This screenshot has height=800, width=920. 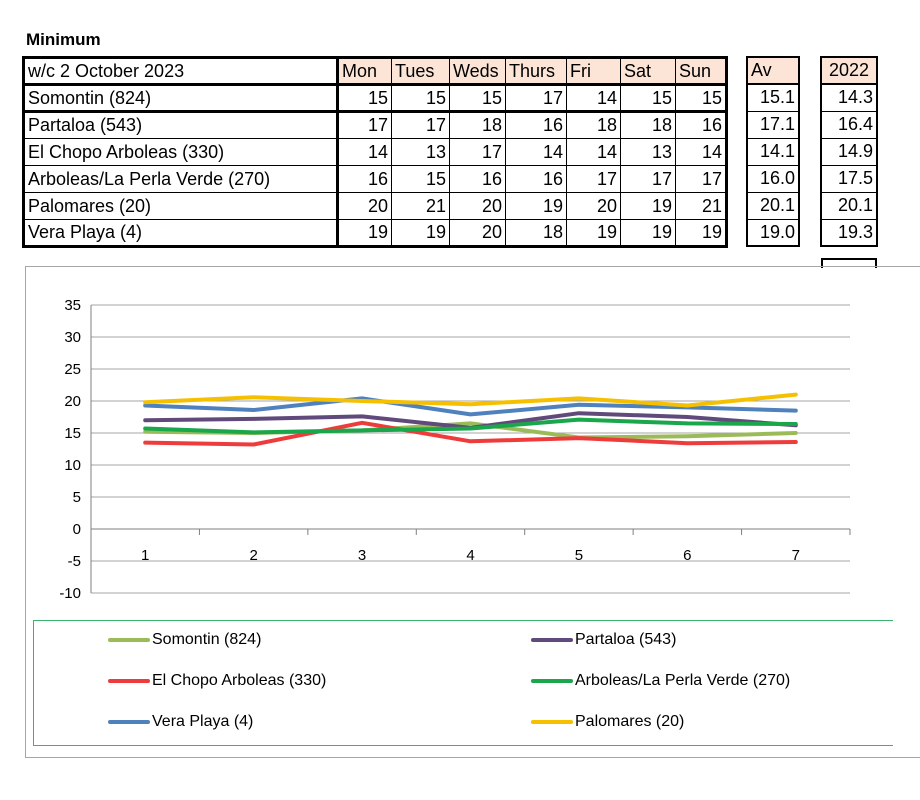 What do you see at coordinates (72, 369) in the screenshot?
I see `y-tick-label: 25` at bounding box center [72, 369].